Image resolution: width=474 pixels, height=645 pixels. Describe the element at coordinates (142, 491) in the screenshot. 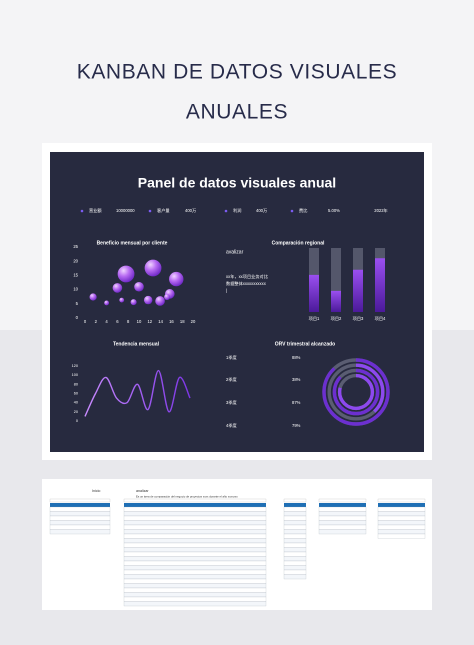

I see `sheet-label: analizar` at that location.